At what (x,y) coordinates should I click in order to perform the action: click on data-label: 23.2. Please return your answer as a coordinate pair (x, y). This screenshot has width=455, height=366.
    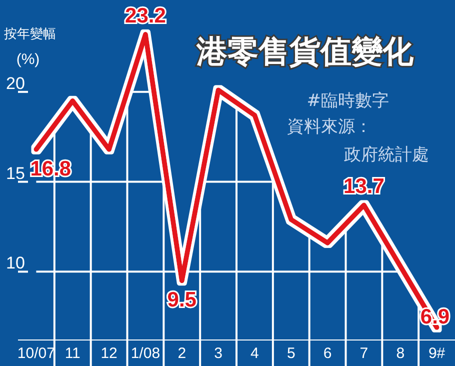
    Looking at the image, I should click on (145, 16).